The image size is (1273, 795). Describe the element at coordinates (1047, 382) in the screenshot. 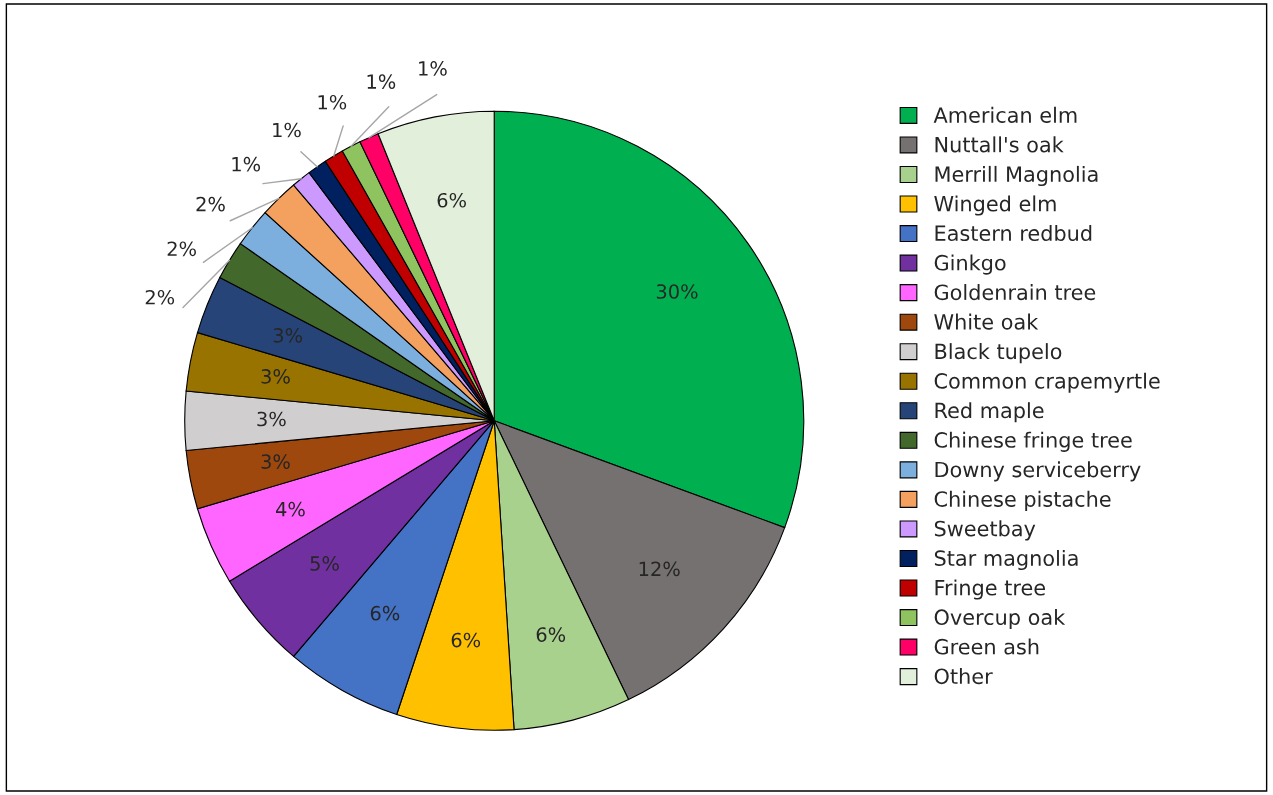

I see `legend-label: Common crapemyrtle` at that location.